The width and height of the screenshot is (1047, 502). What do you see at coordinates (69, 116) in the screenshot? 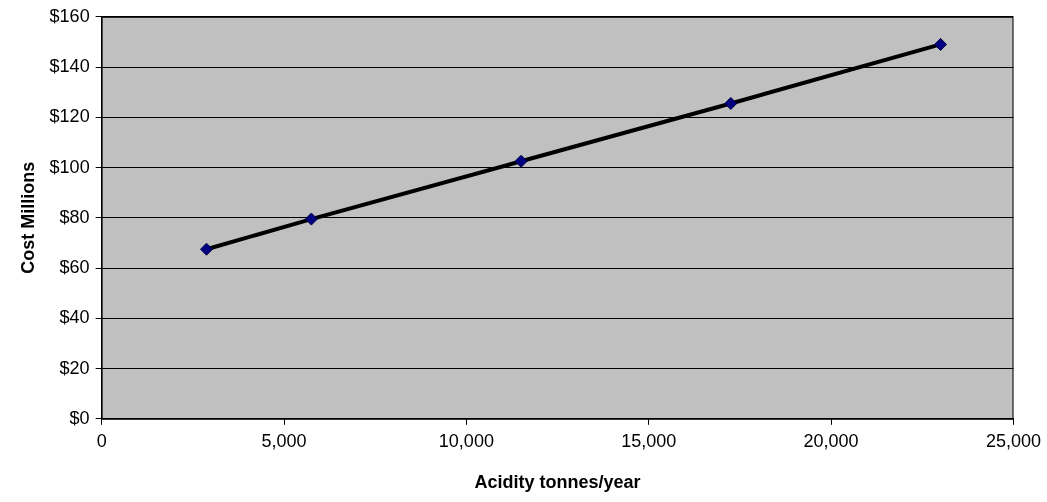
I see `y-tick-label: $120` at bounding box center [69, 116].